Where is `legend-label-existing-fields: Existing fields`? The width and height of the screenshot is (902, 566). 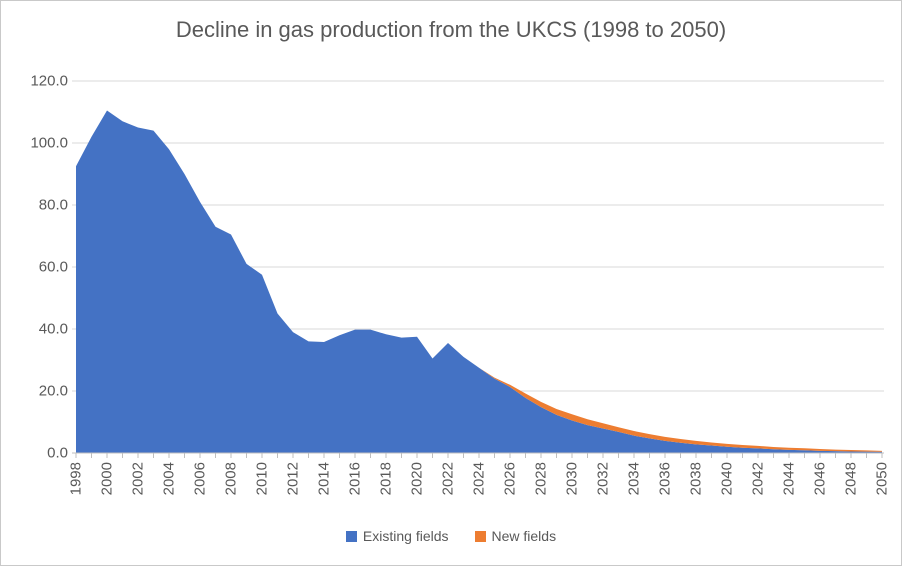
legend-label-existing-fields: Existing fields is located at coordinates (405, 536).